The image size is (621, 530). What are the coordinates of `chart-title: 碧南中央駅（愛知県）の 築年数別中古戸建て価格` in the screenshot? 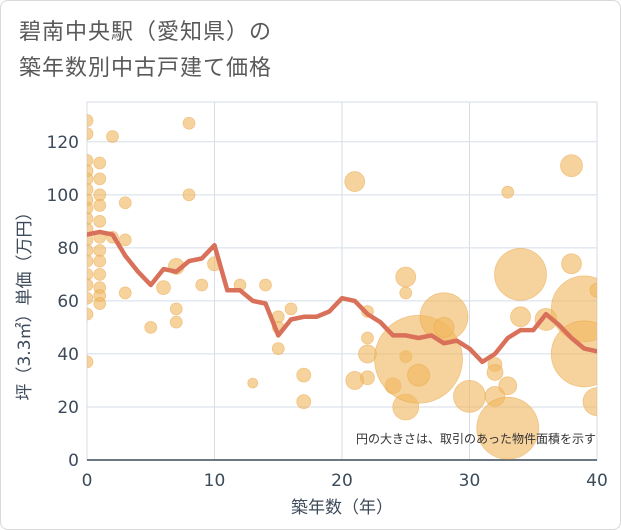 It's located at (145, 51).